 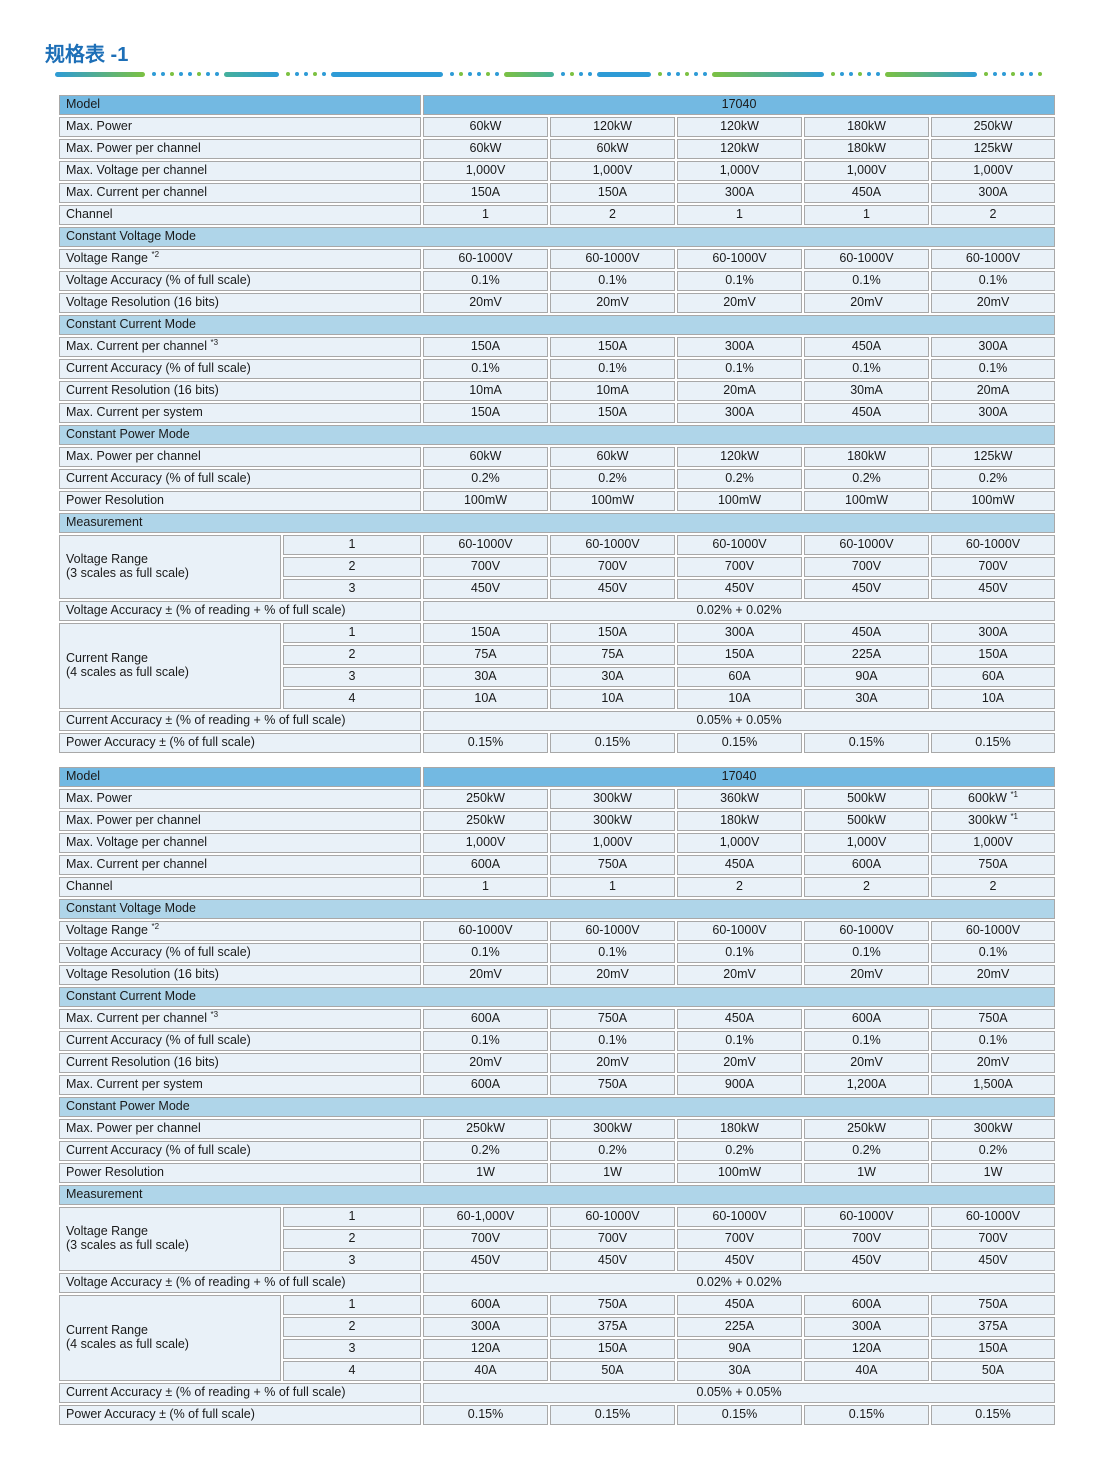 I want to click on measurement-range-row: 2 700V 700V 700V 700V 700V, so click(x=557, y=567).